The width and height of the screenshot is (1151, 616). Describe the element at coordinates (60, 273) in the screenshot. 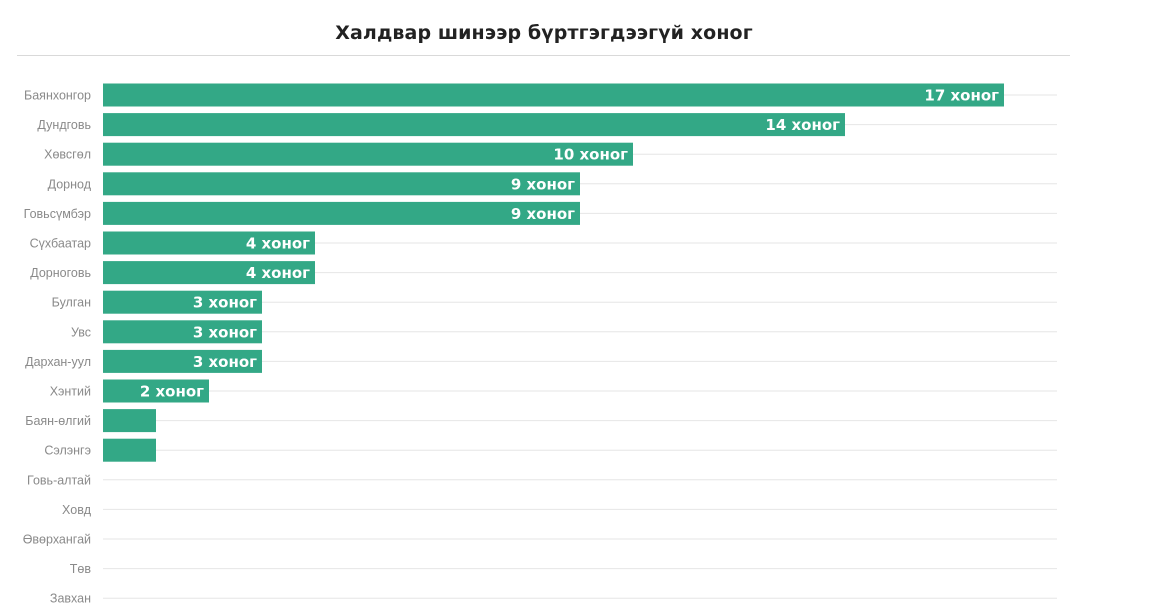

I see `category-label: Дорноговь` at that location.